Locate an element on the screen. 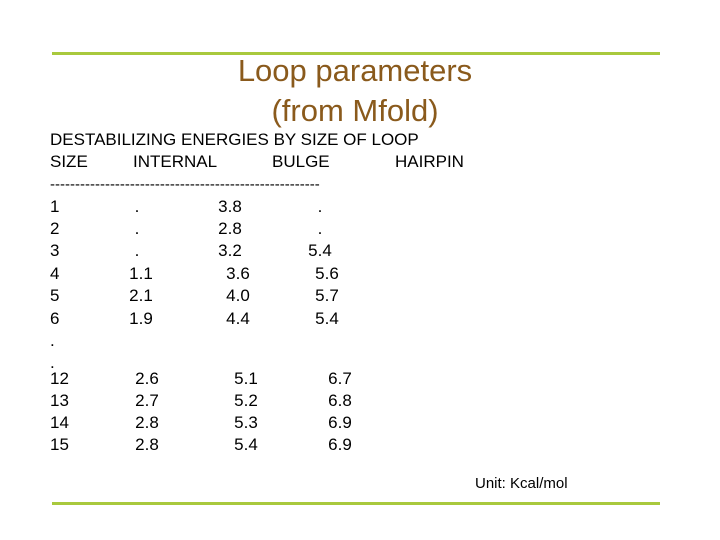  top-rule is located at coordinates (356, 53).